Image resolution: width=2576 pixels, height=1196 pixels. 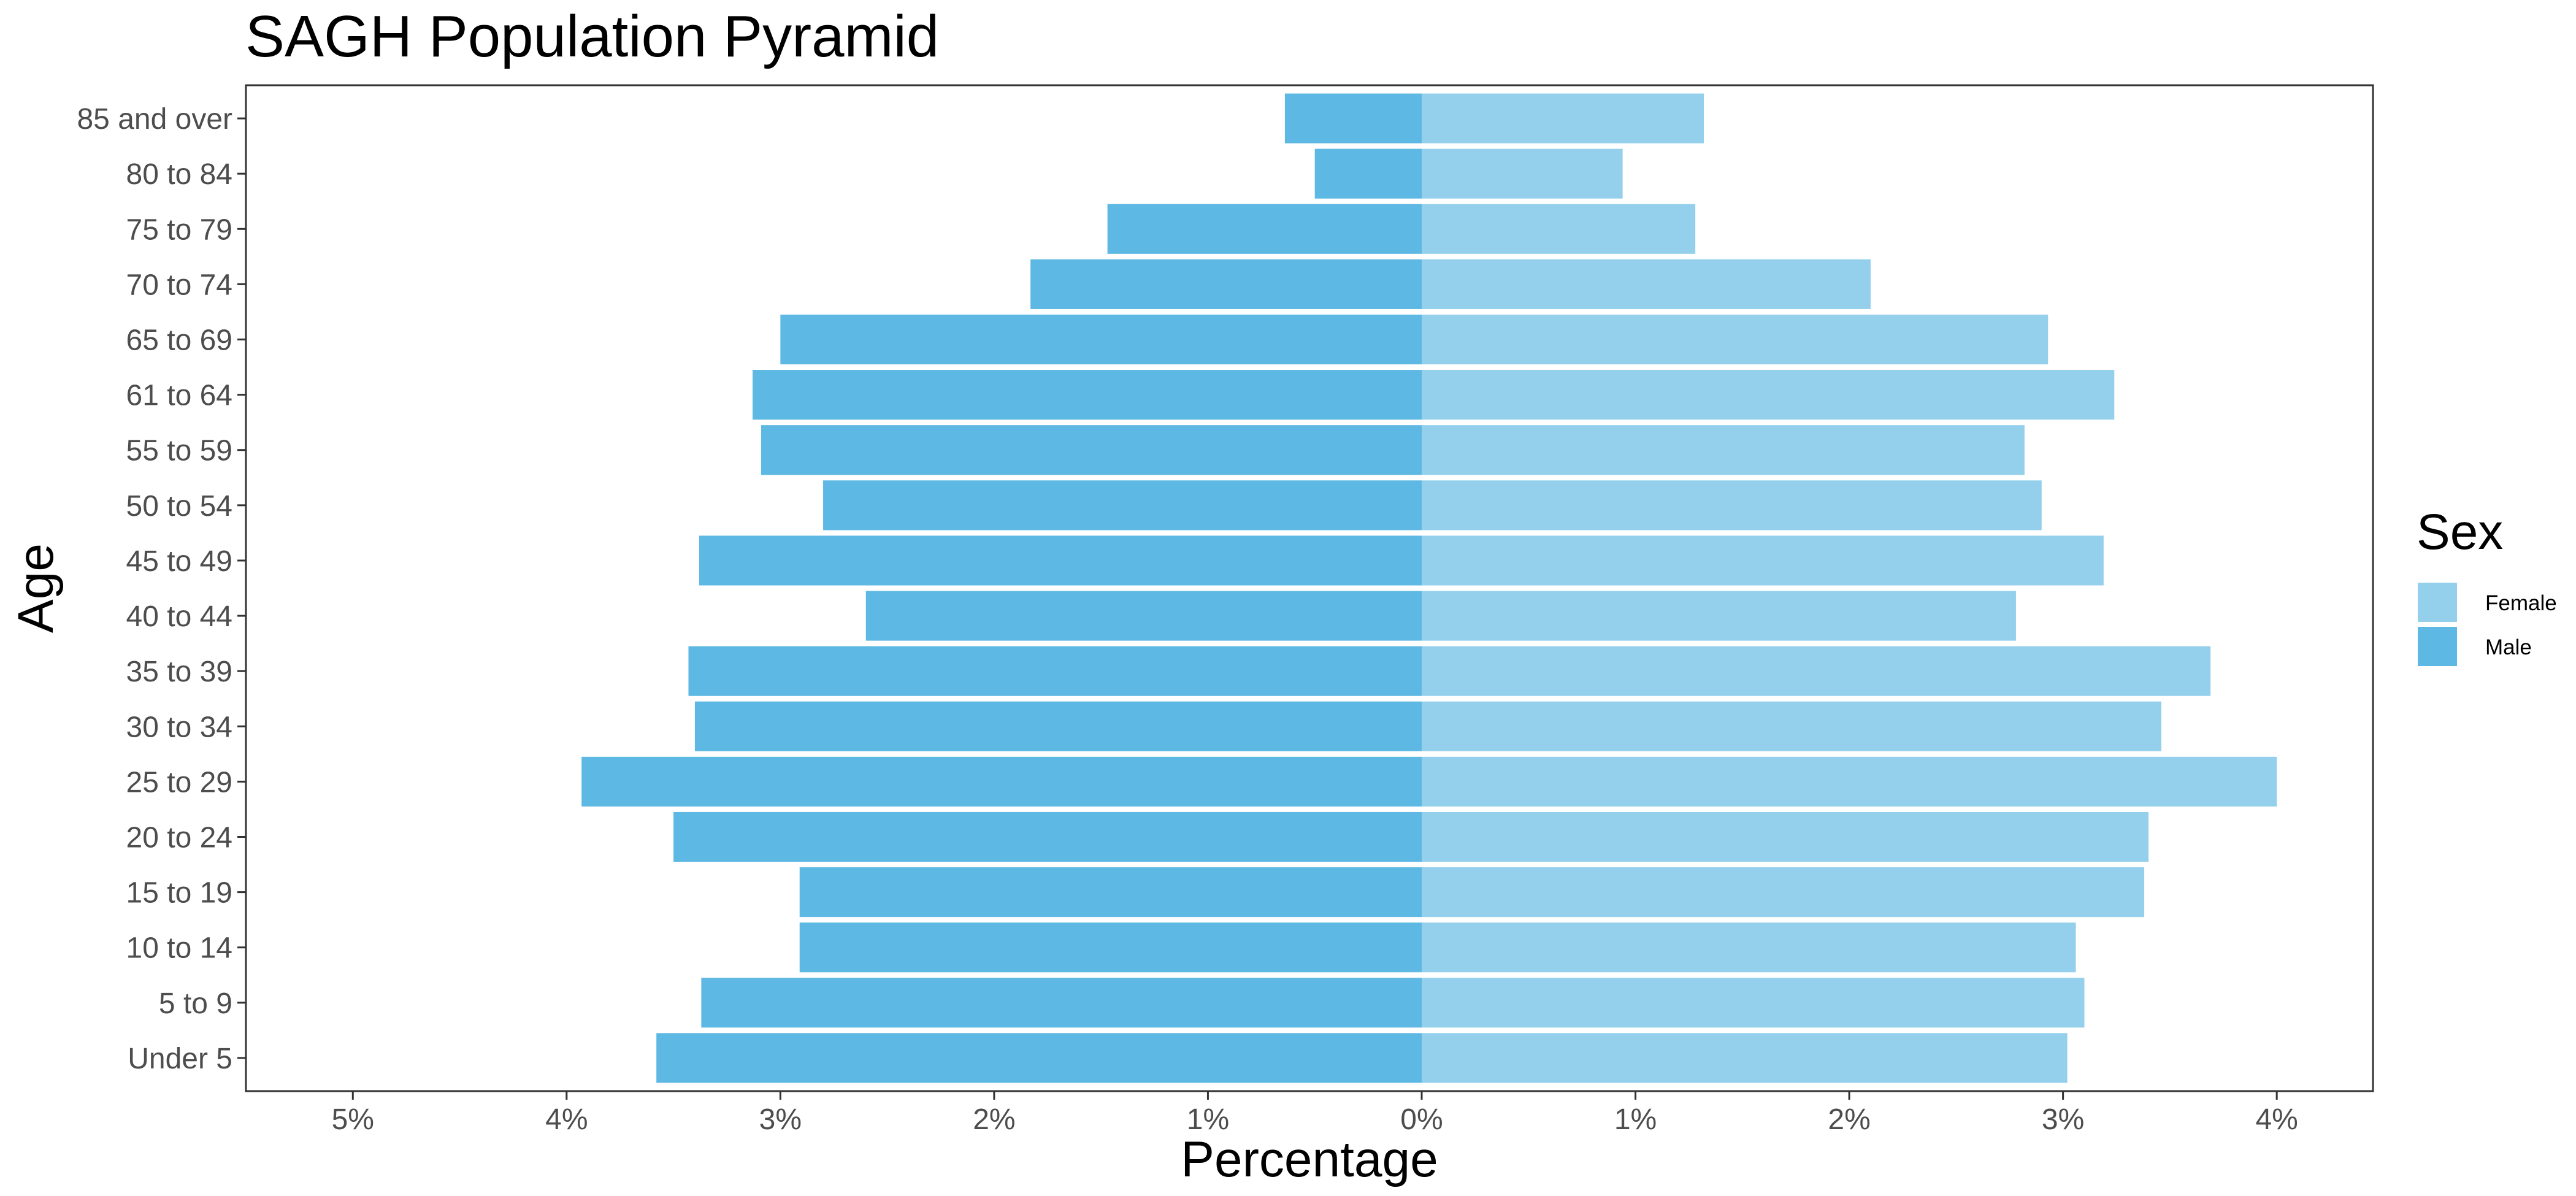 I want to click on y-tick-label: 20 to 24, so click(x=179, y=837).